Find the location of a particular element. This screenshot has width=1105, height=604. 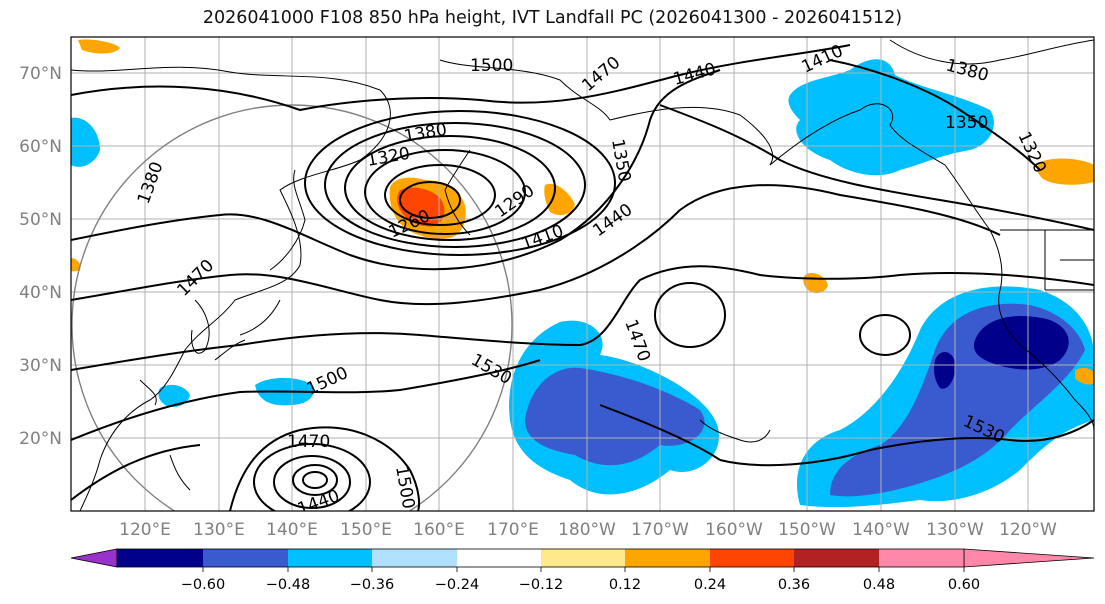

lon-label: 160°W is located at coordinates (734, 530).